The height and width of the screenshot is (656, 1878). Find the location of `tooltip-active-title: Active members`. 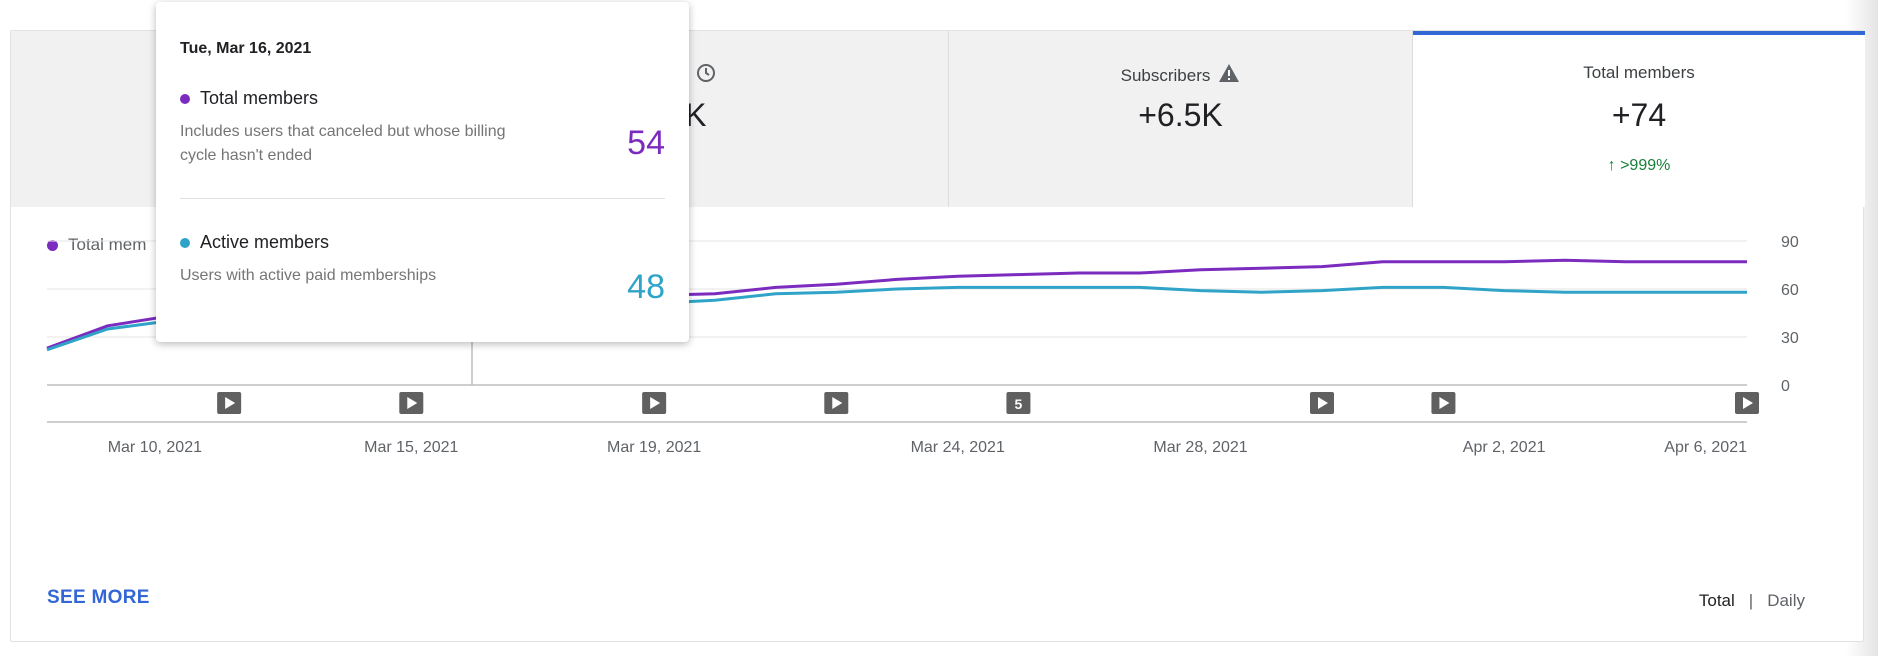

tooltip-active-title: Active members is located at coordinates (254, 242).